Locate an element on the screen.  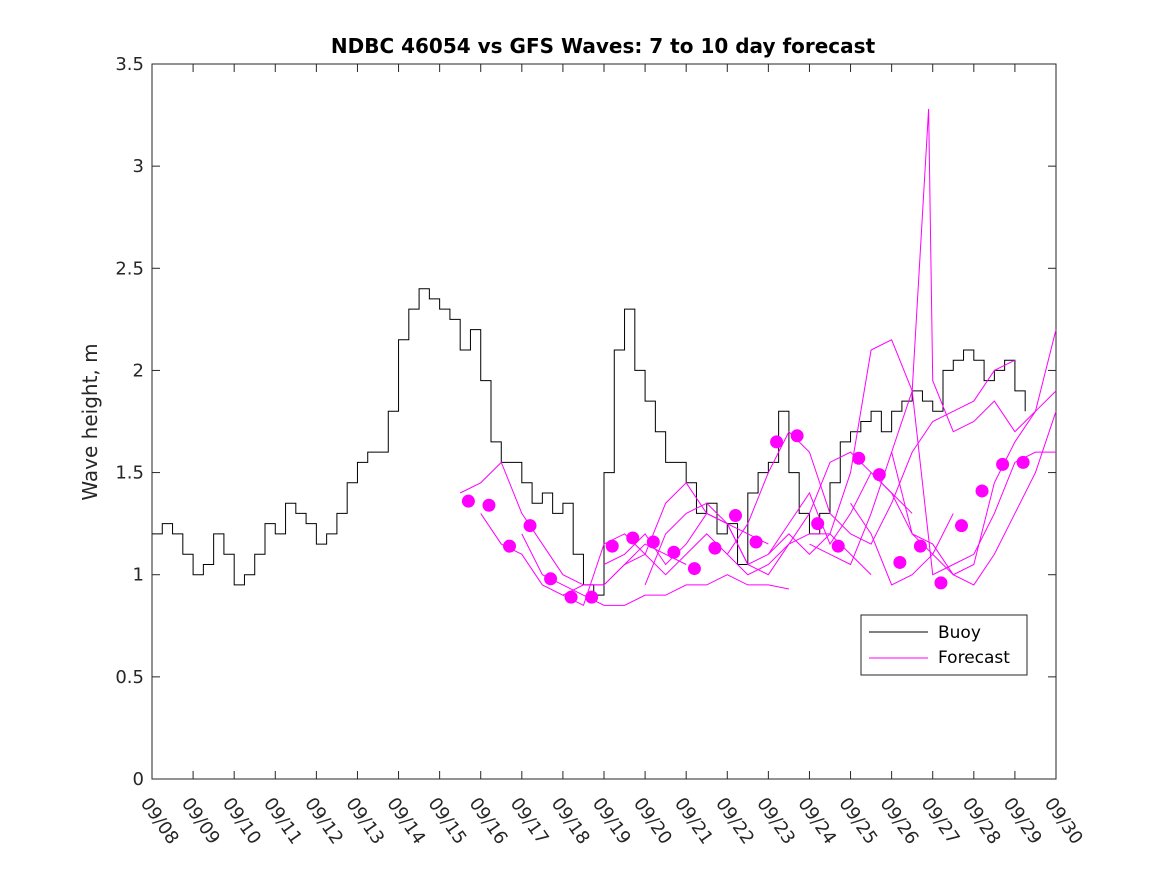
y-tick-label: 3 is located at coordinates (138, 166).